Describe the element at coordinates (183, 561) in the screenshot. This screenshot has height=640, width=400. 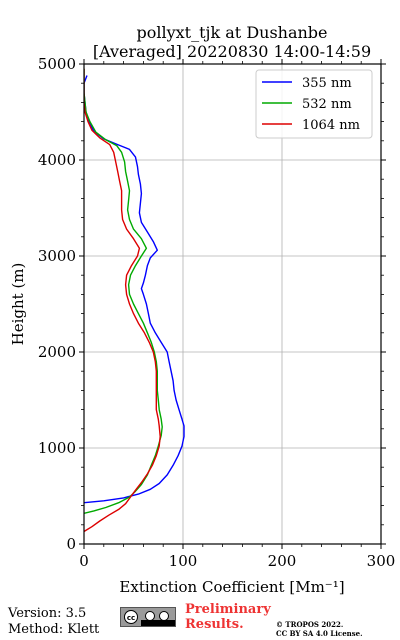
I see `x-tick-label: 100` at that location.